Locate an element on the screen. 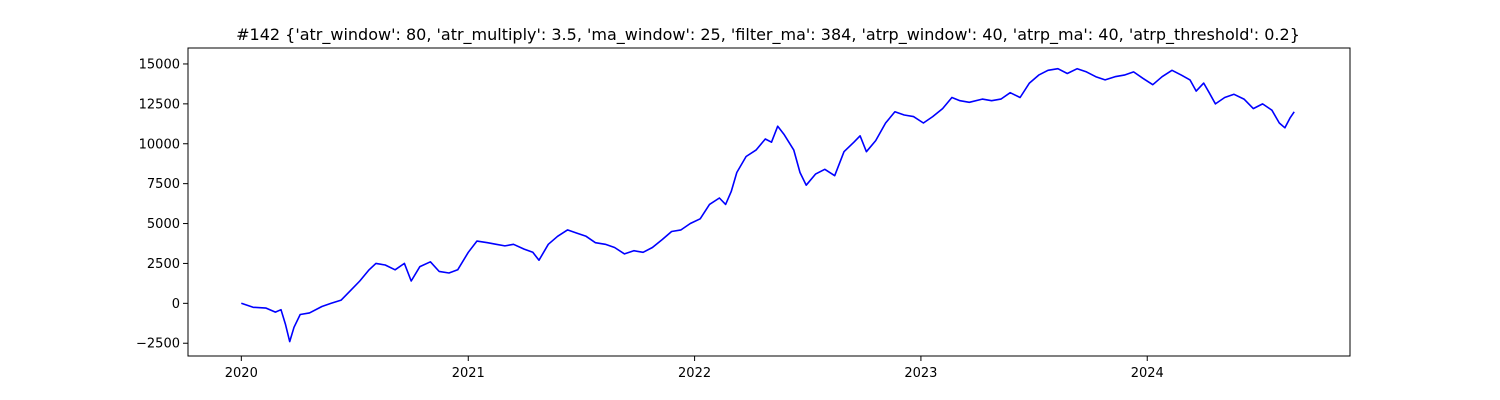 The width and height of the screenshot is (1500, 400). x-tick-label: 2022 is located at coordinates (694, 373).